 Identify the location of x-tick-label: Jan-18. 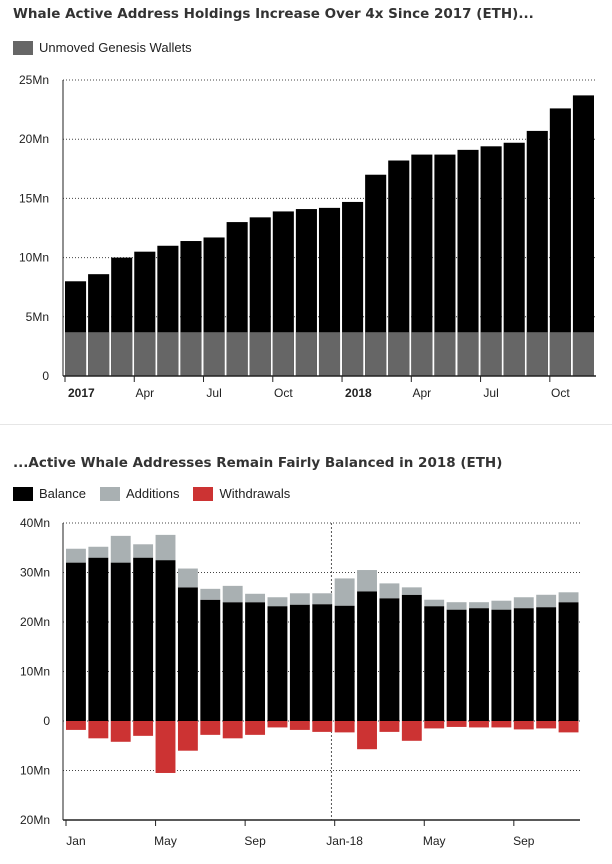
(344, 841).